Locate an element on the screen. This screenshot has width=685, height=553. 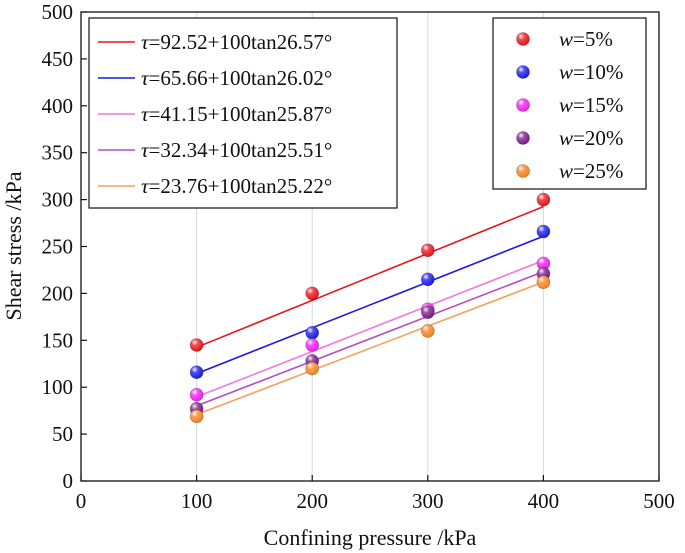
fit-legend-label: τ=65.66+100tan26.02° is located at coordinates (236, 78).